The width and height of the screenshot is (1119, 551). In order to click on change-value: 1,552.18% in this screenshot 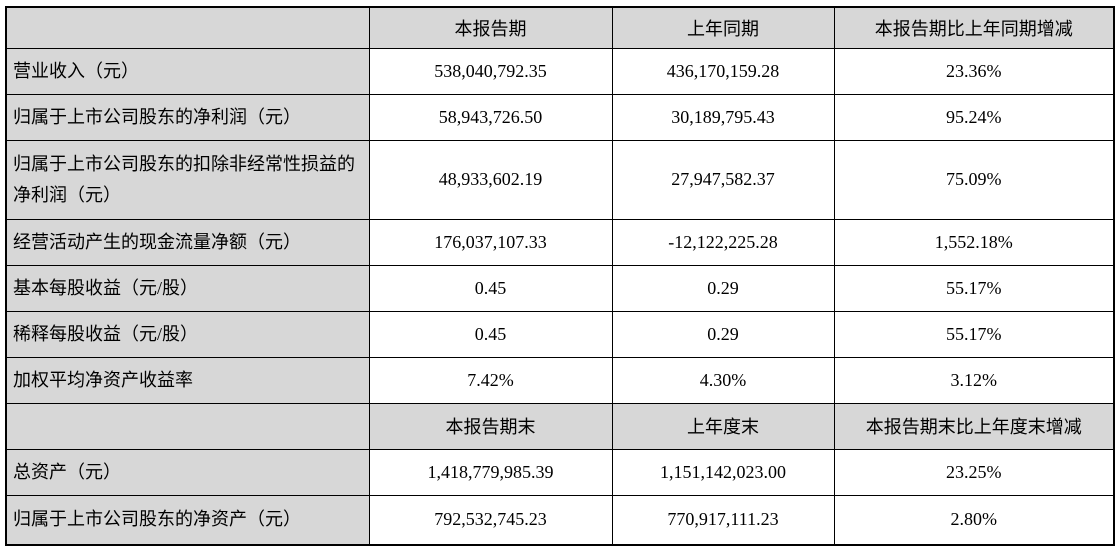, I will do `click(974, 242)`.